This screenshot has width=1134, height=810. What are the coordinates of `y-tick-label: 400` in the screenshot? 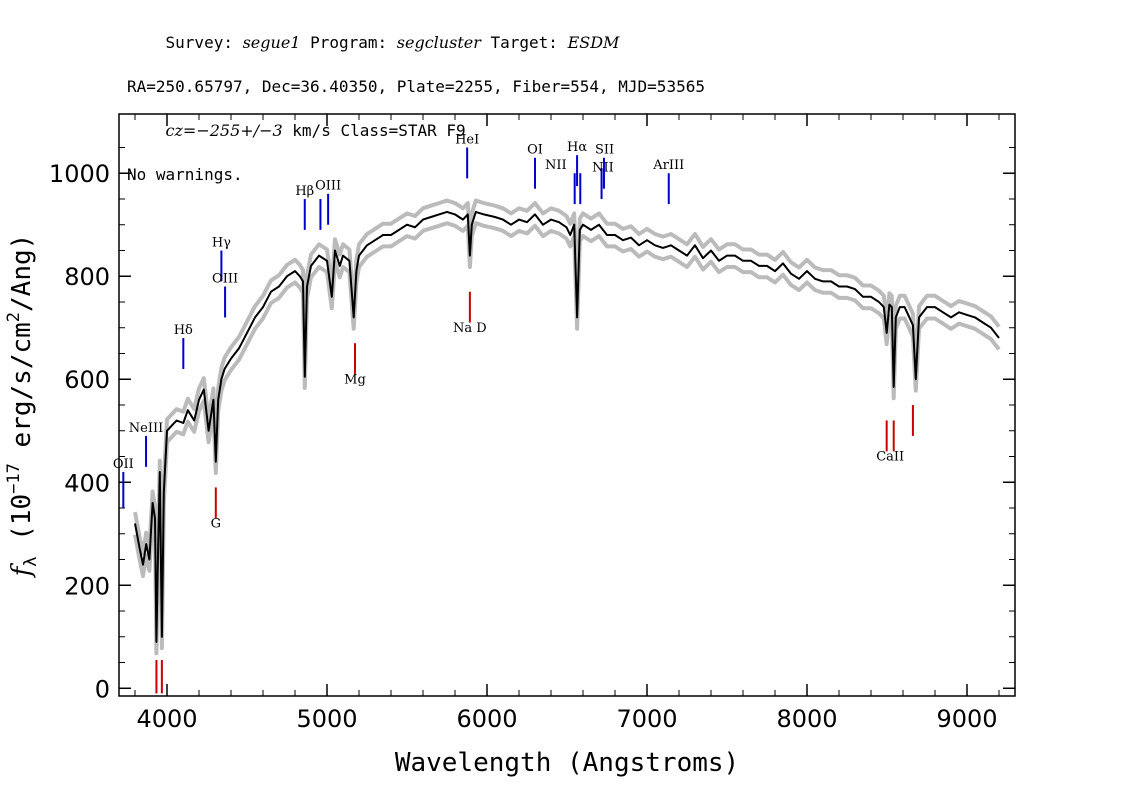 It's located at (87, 483).